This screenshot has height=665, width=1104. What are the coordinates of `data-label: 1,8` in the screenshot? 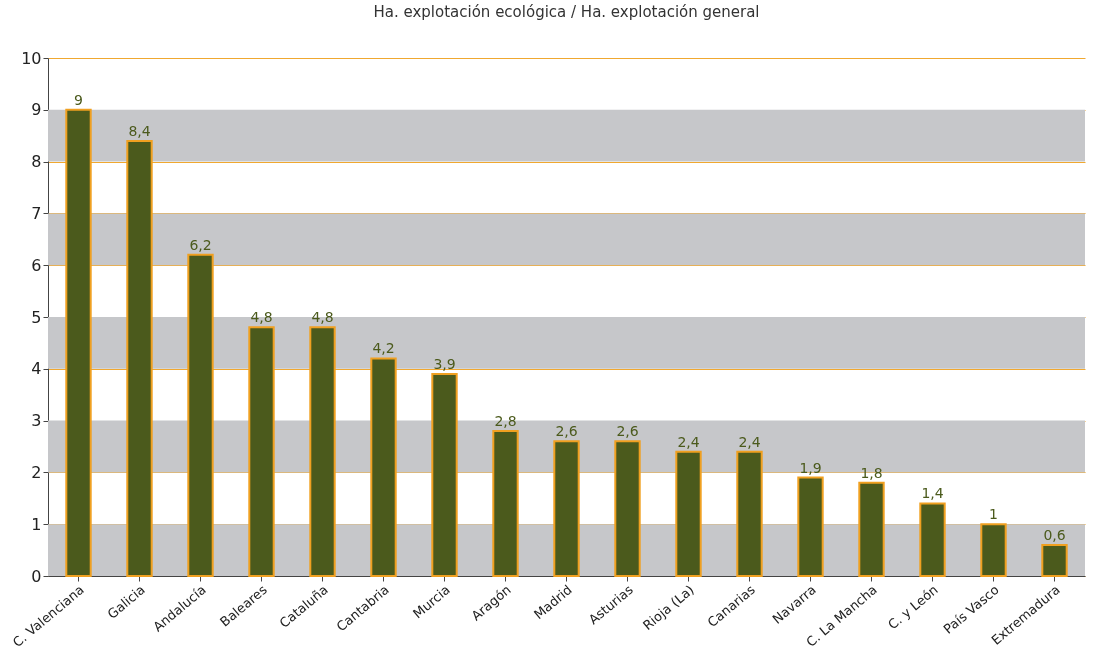 It's located at (871, 472).